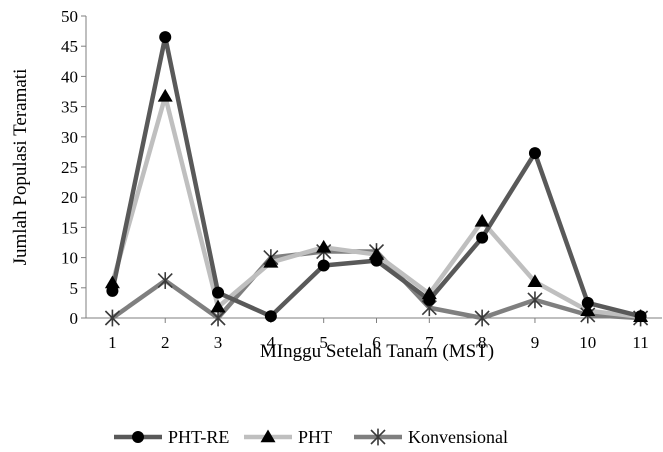 This screenshot has width=663, height=452. Describe the element at coordinates (218, 342) in the screenshot. I see `x-tick-label: 3` at that location.